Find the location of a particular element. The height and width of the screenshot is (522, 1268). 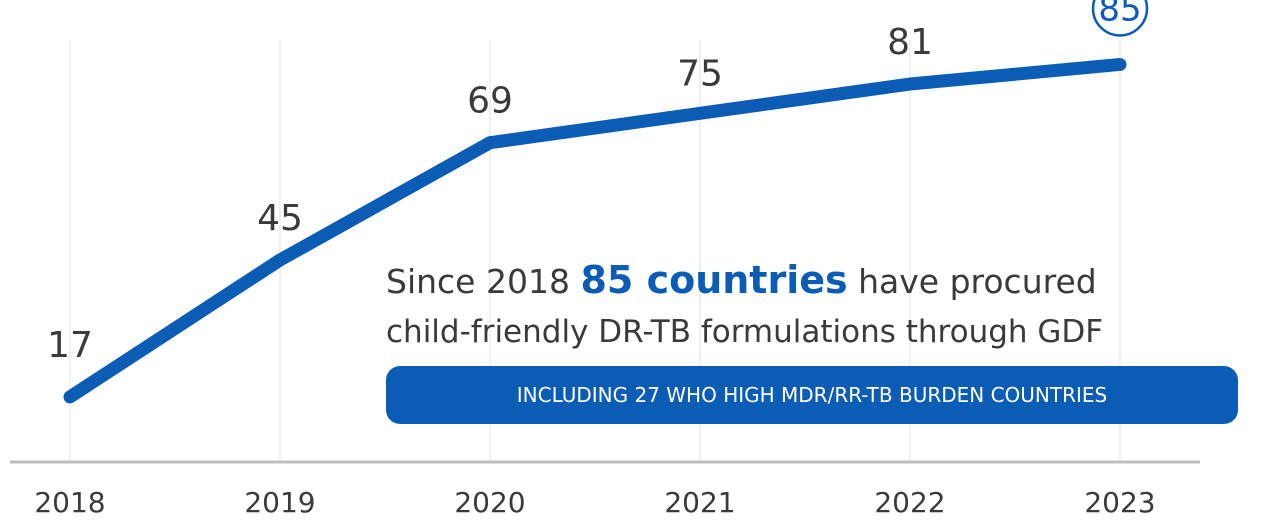

x-tick-label: 2019 is located at coordinates (279, 502).